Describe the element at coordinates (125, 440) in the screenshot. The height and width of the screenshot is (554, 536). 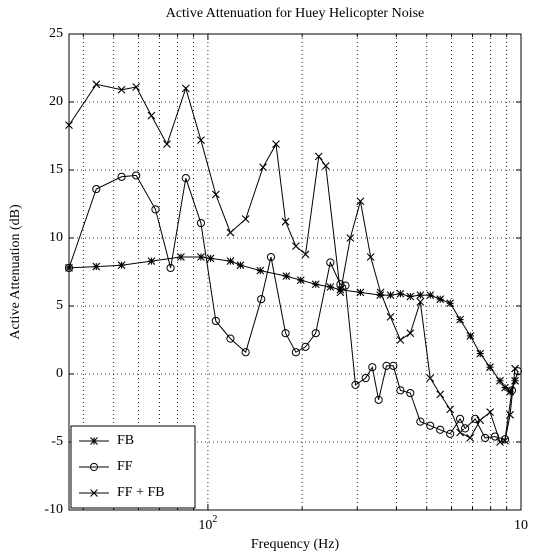
I see `legend-label: FB` at that location.